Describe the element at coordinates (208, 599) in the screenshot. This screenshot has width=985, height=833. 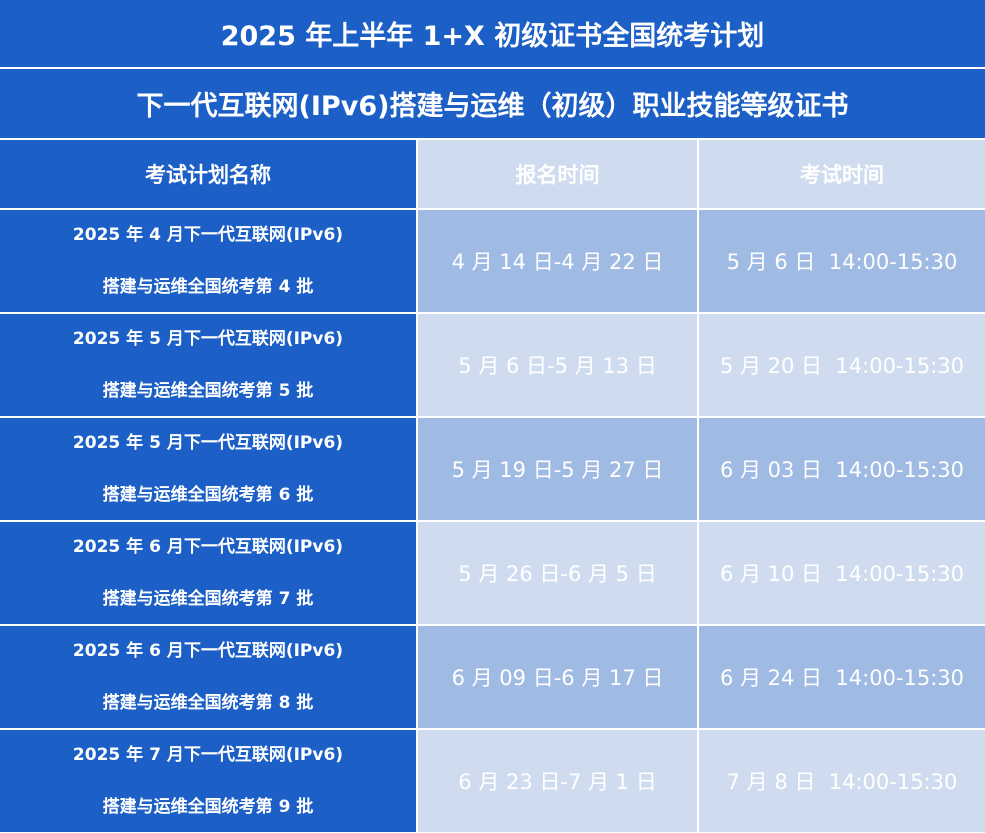
I see `plan-name-line2: 搭建与运维全国统考第 7 批` at that location.